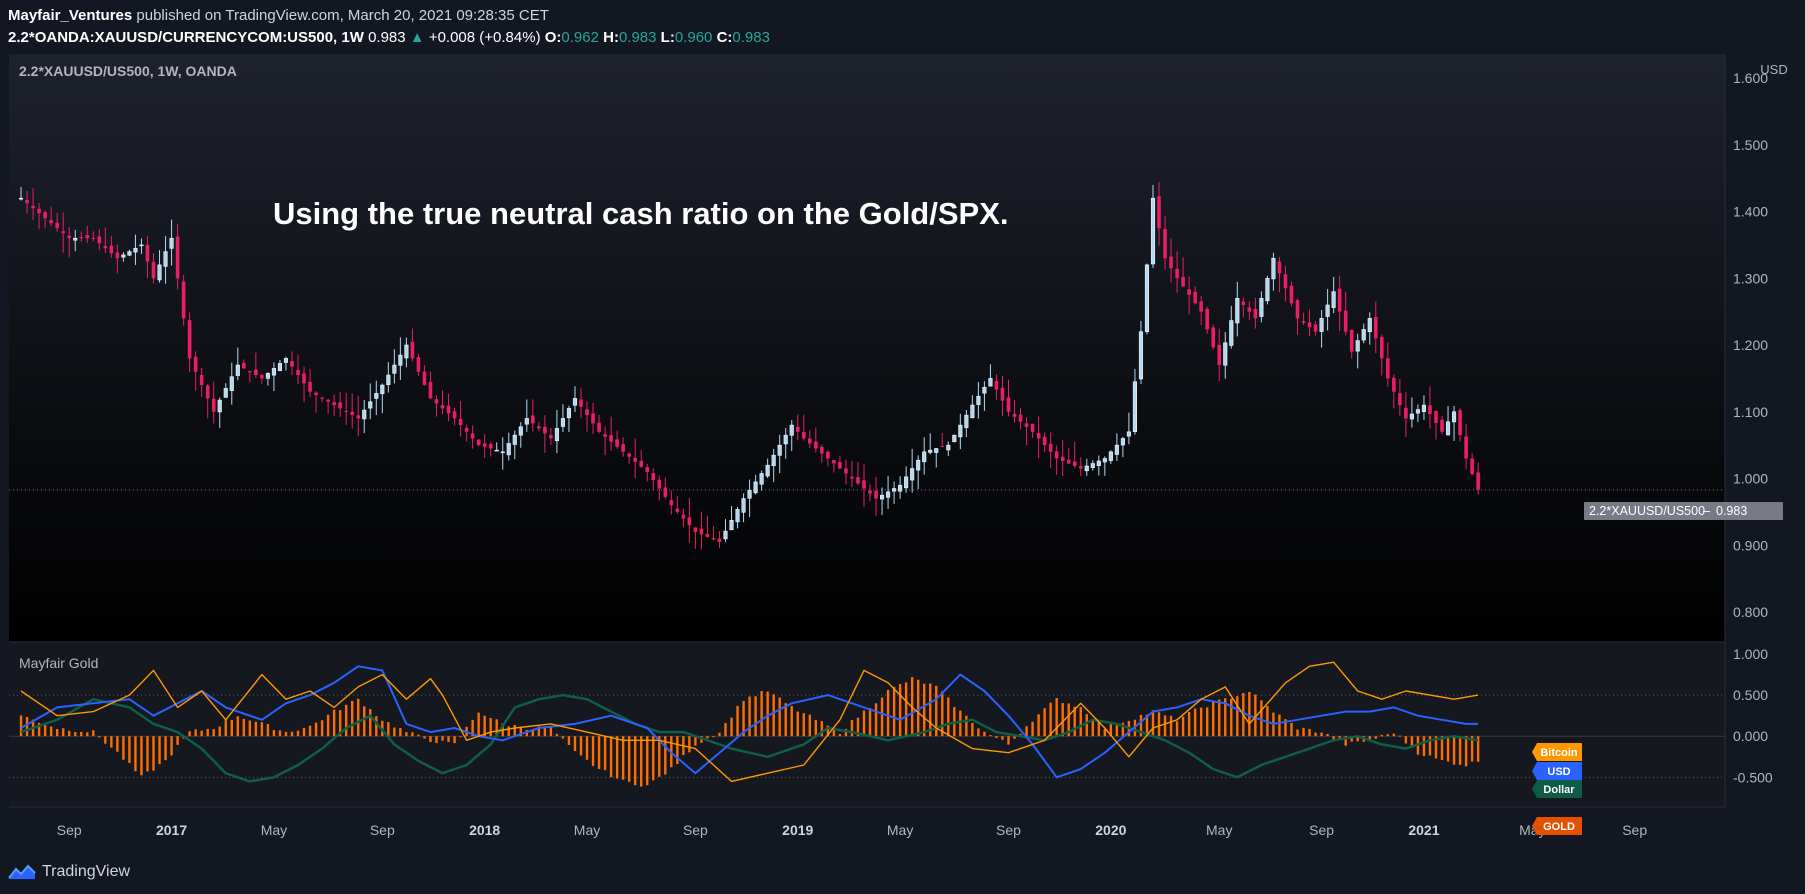 The width and height of the screenshot is (1805, 894). I want to click on up-arrow-icon: ▲, so click(417, 37).